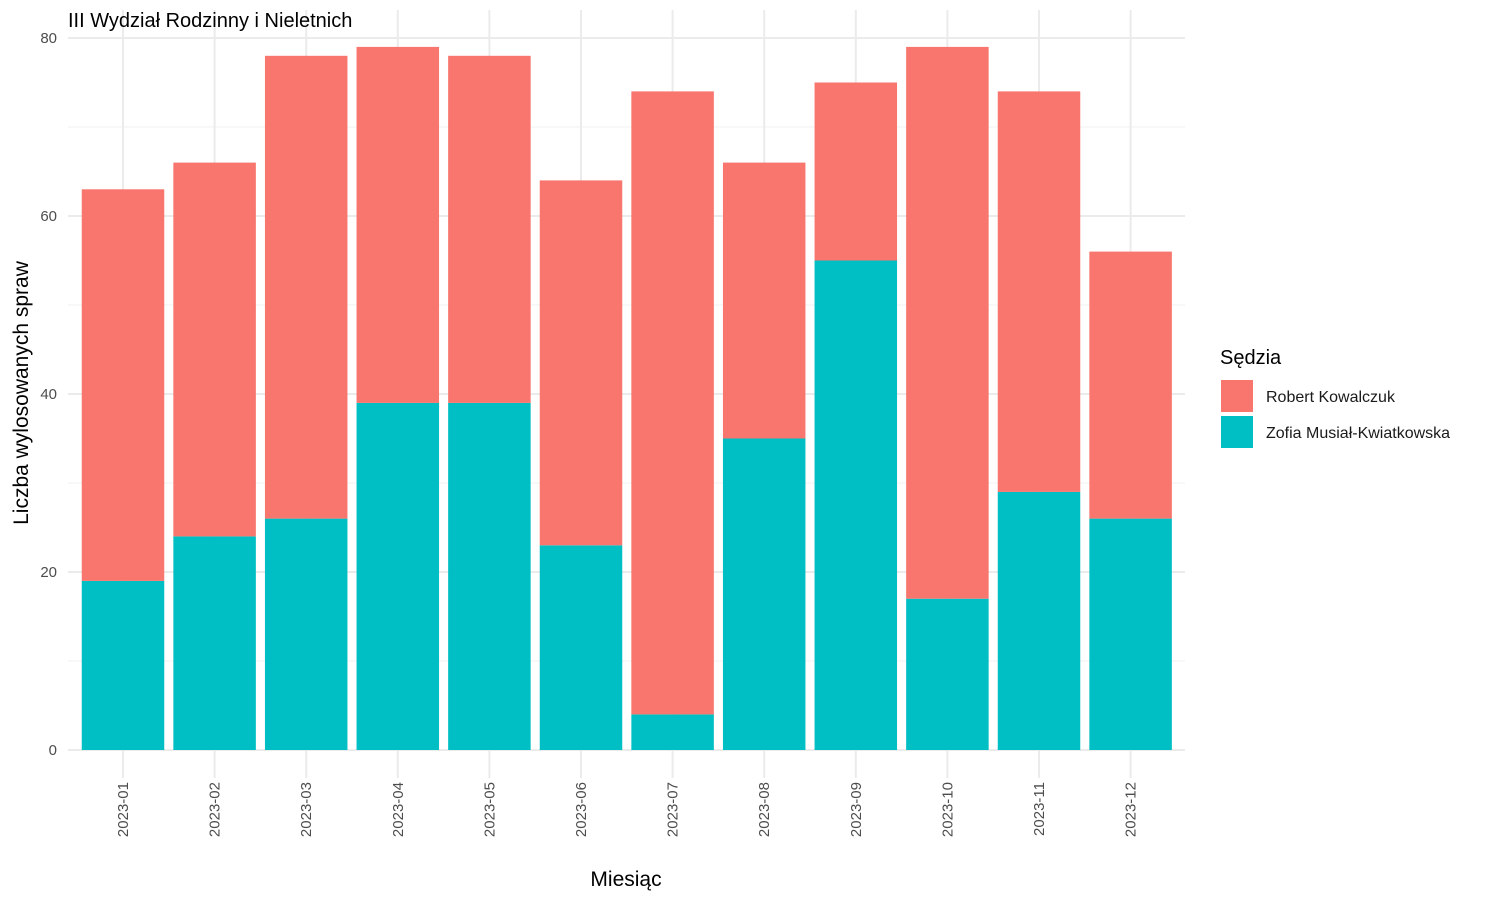 This screenshot has width=1500, height=900. I want to click on legend-label: Robert Kowalczuk, so click(1331, 397).